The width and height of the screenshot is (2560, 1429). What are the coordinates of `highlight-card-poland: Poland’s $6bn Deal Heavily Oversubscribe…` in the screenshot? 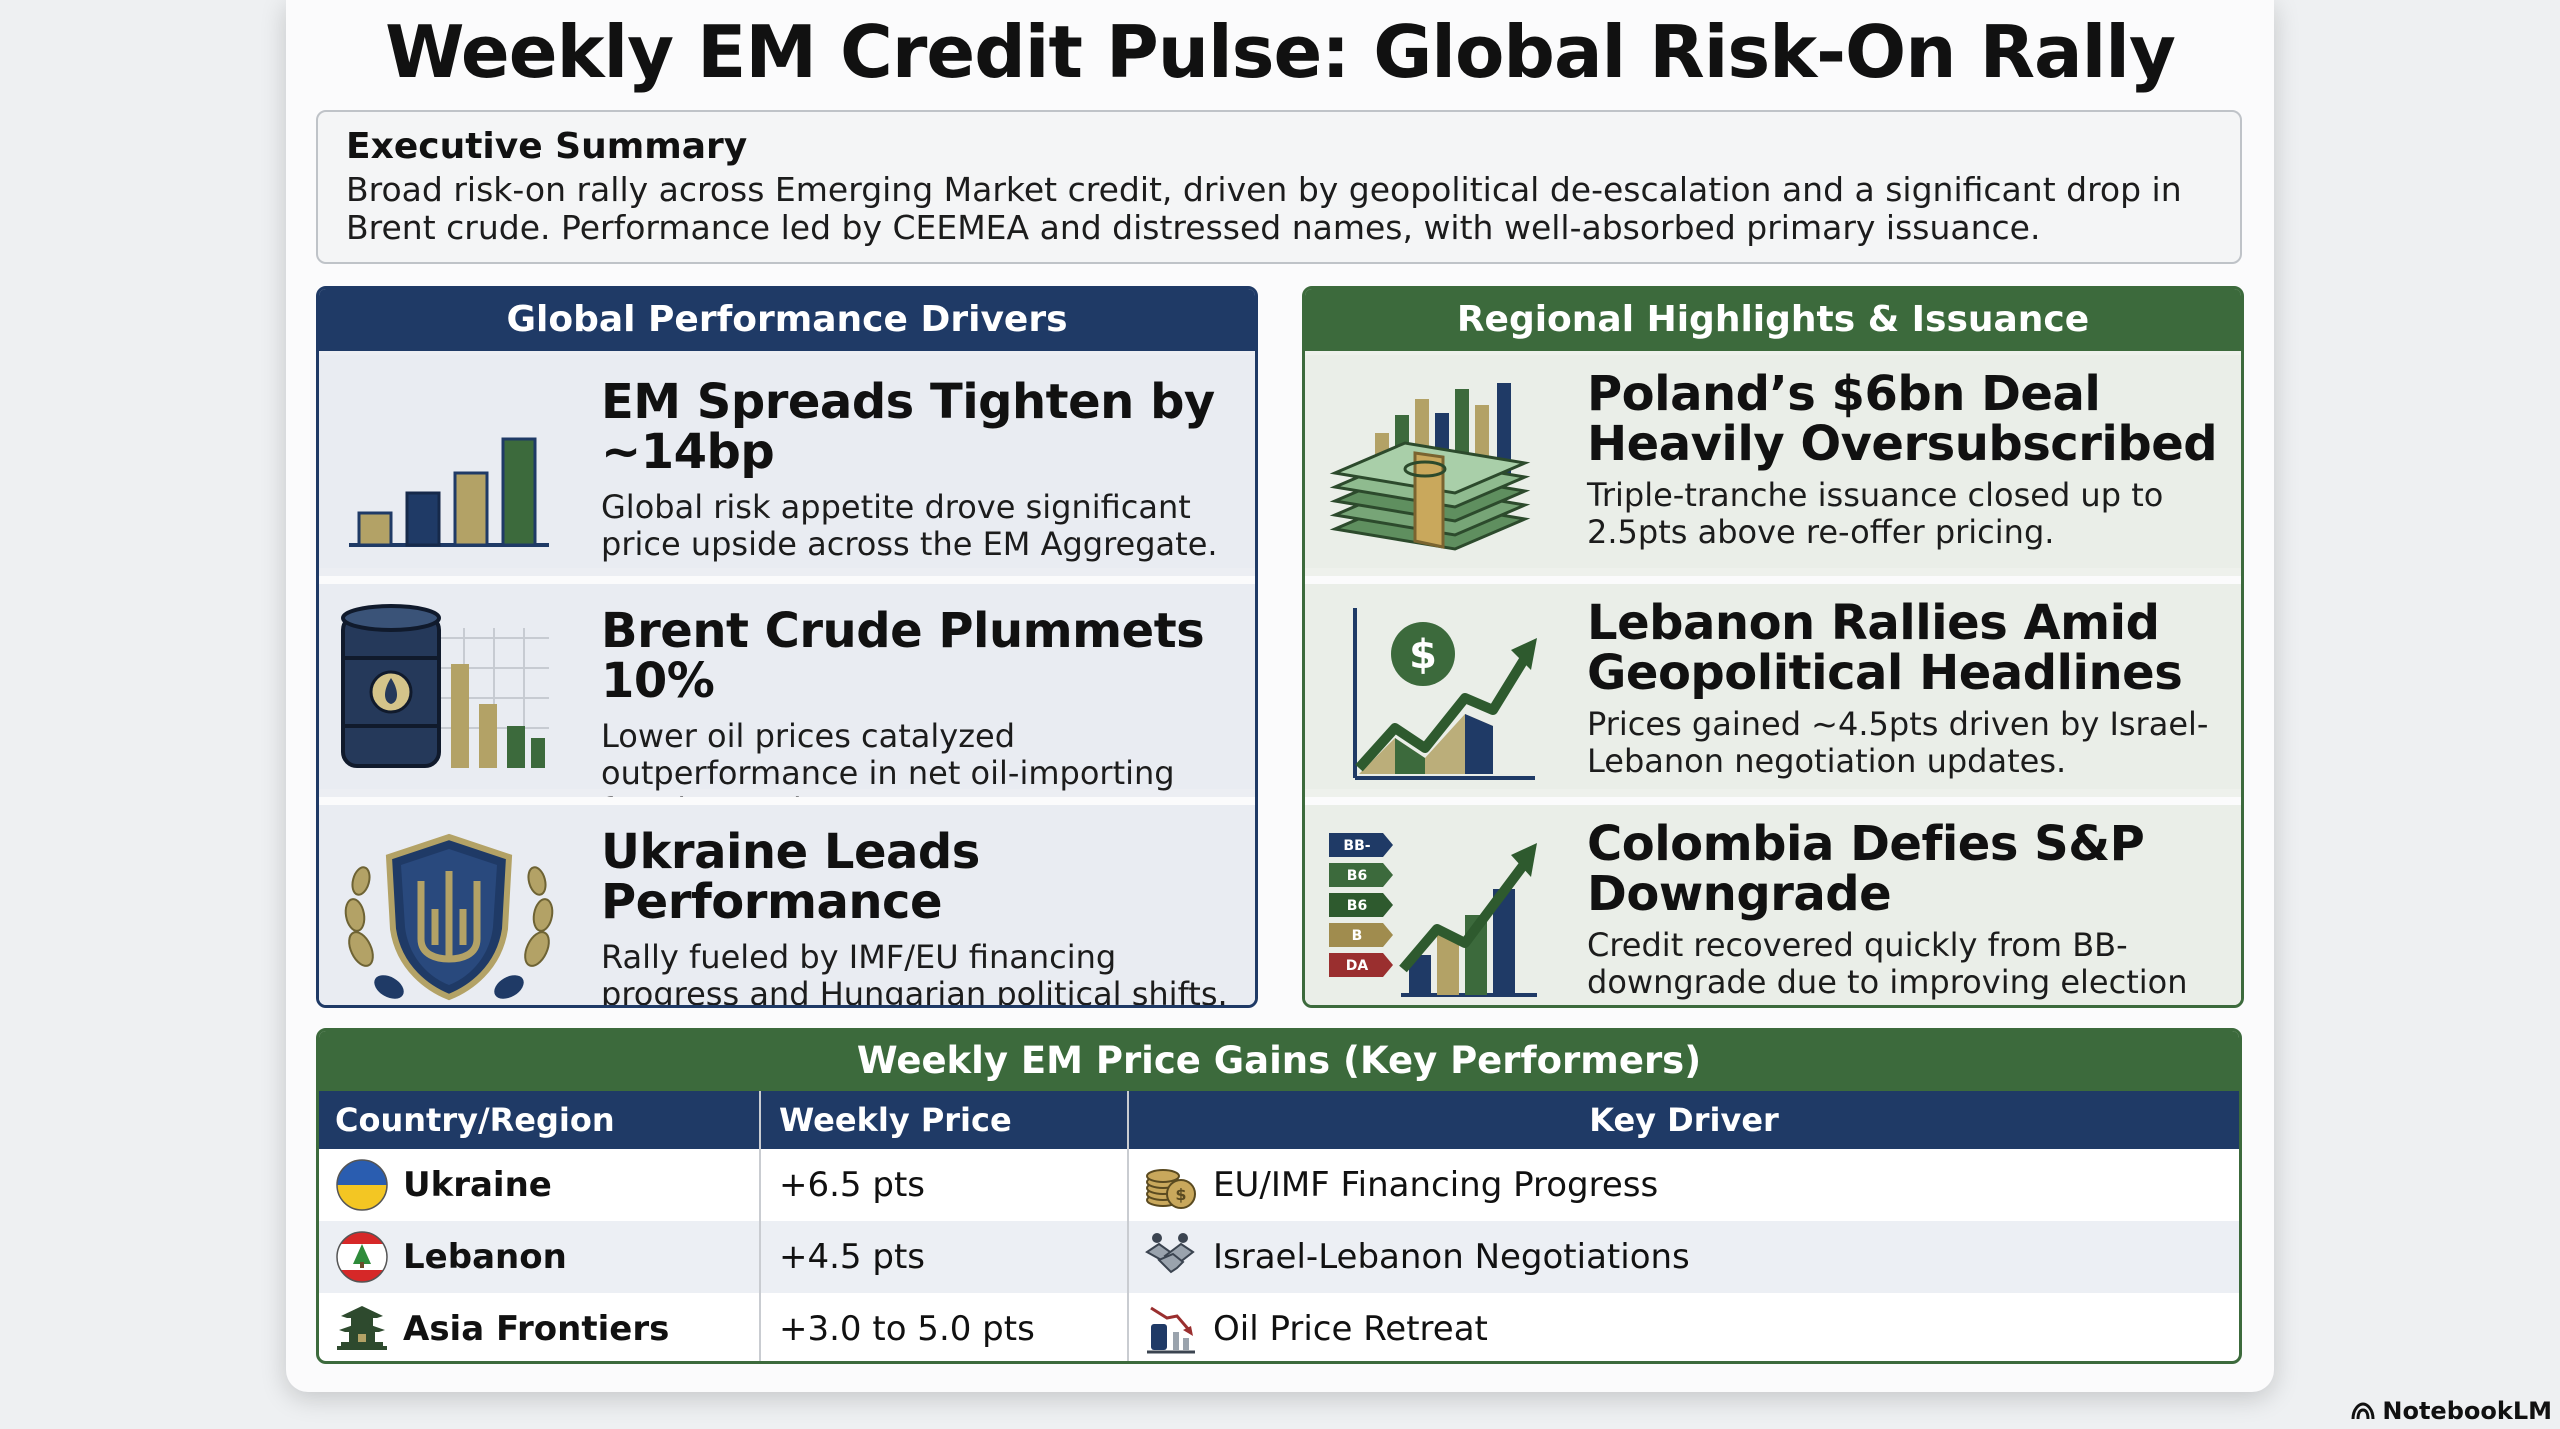 It's located at (1773, 461).